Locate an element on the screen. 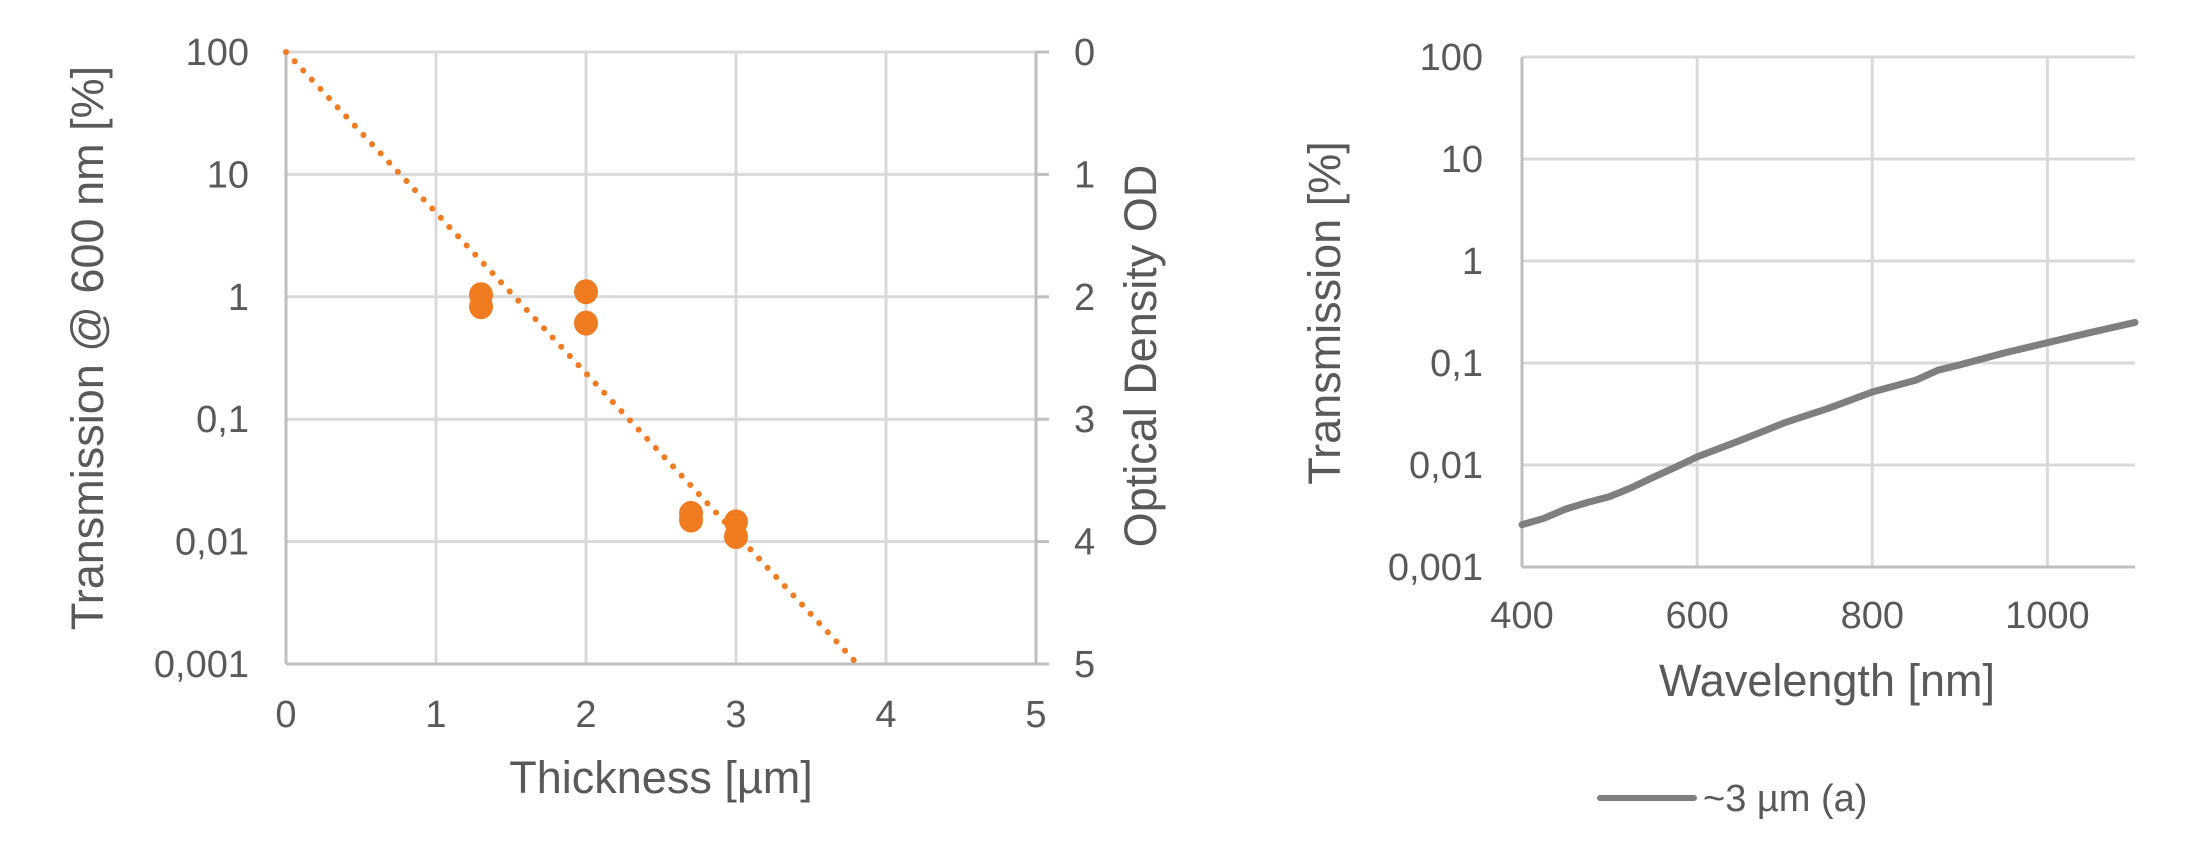 The width and height of the screenshot is (2203, 862). y2-tick-label: 4 is located at coordinates (1084, 543).